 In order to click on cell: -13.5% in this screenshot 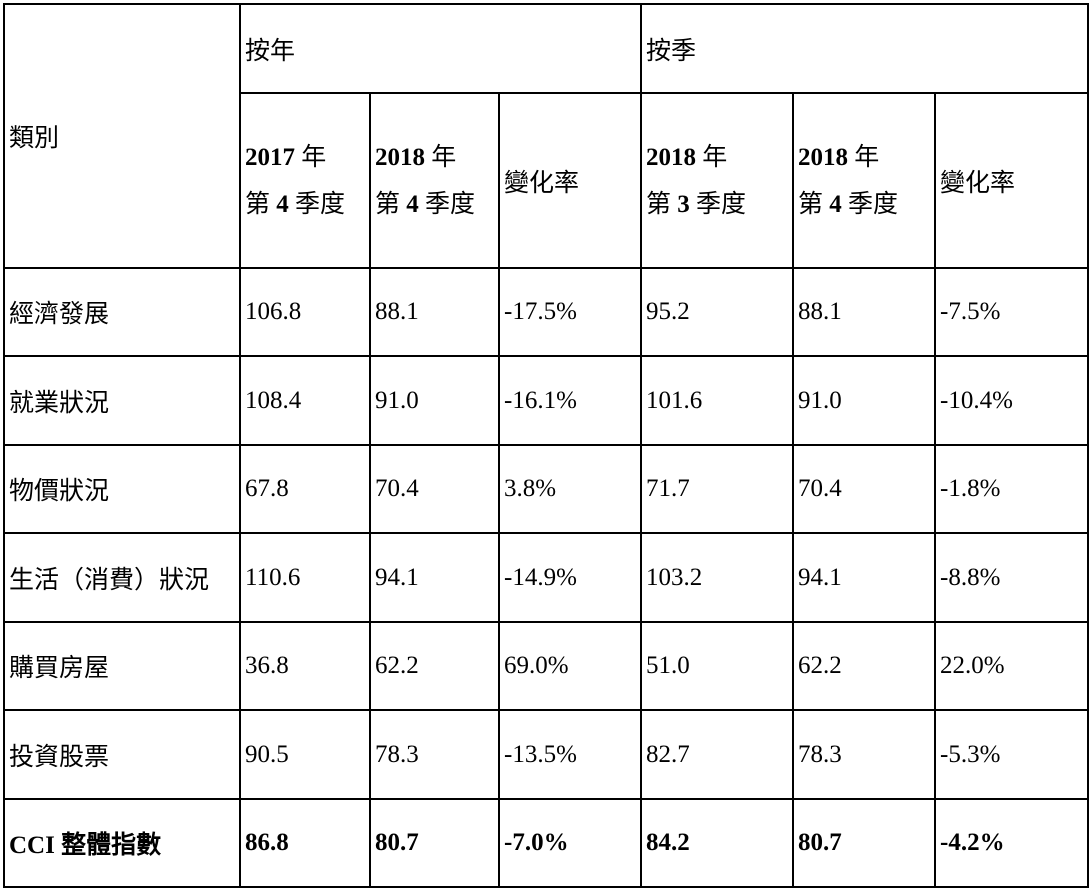, I will do `click(570, 754)`.